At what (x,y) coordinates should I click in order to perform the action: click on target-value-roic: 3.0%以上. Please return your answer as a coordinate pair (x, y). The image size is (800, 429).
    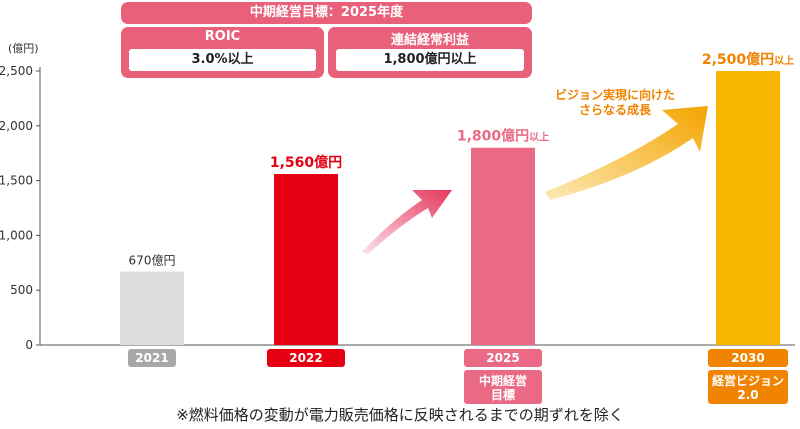
    Looking at the image, I should click on (222, 60).